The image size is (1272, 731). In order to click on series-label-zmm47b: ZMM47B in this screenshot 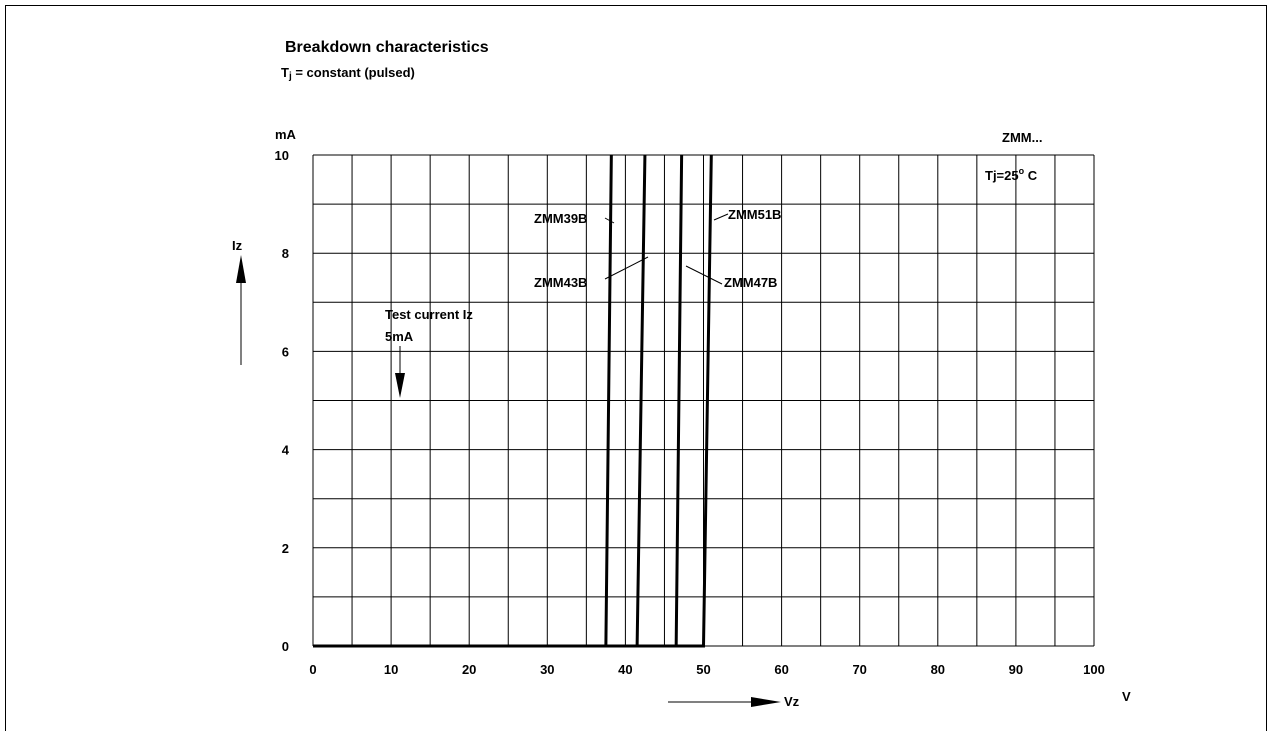, I will do `click(731, 277)`.